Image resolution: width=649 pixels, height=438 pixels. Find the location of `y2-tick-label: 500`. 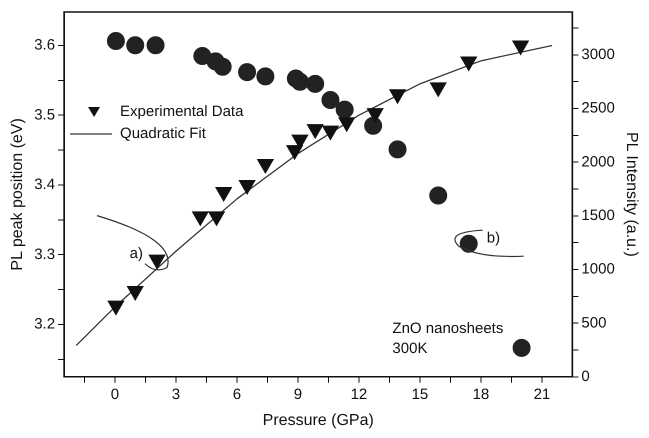

y2-tick-label: 500 is located at coordinates (593, 323).